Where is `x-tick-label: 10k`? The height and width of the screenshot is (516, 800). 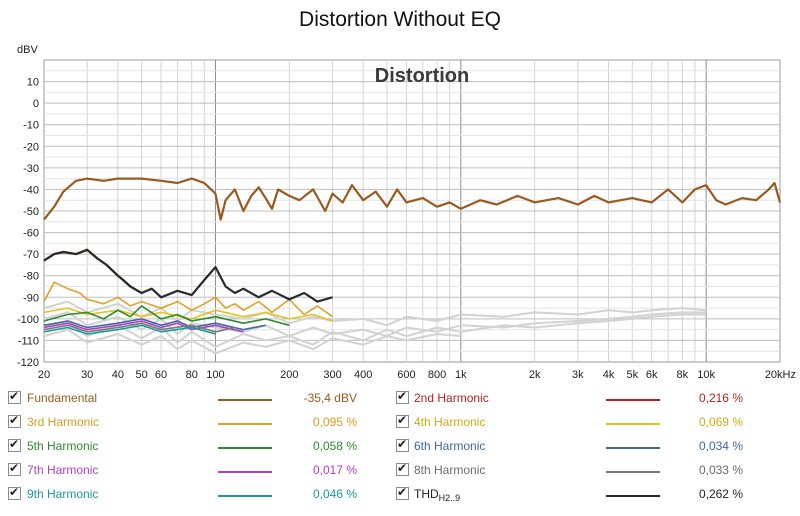 x-tick-label: 10k is located at coordinates (706, 375).